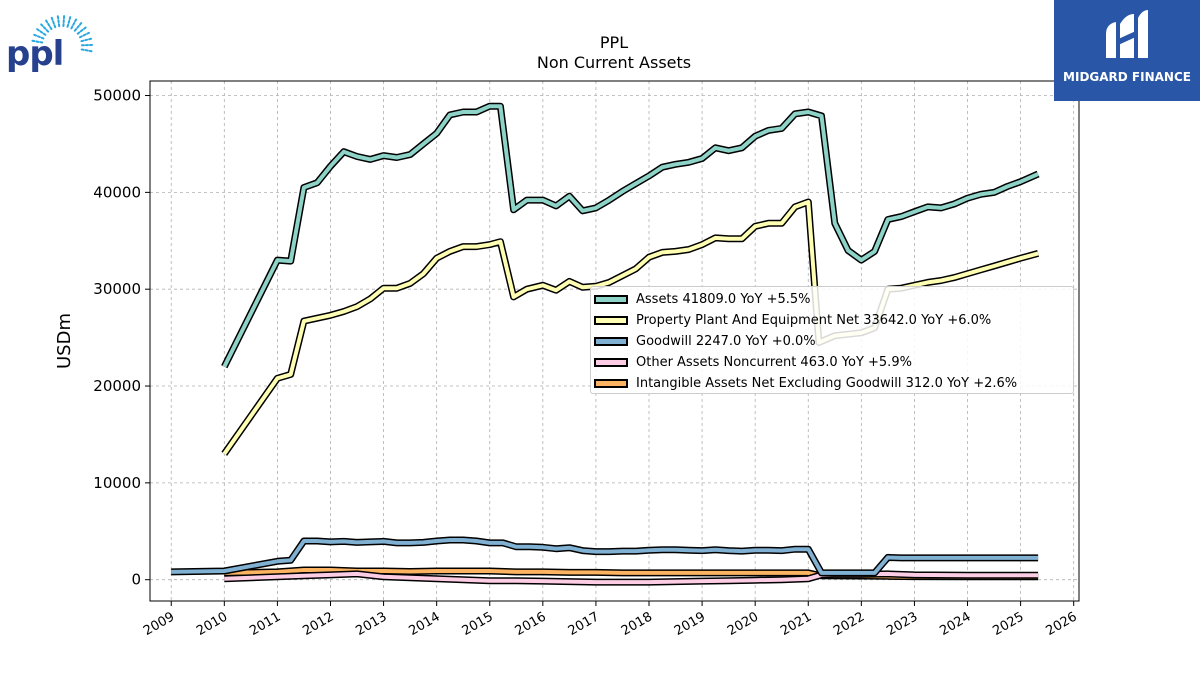  I want to click on y-tick-label: 30000, so click(117, 289).